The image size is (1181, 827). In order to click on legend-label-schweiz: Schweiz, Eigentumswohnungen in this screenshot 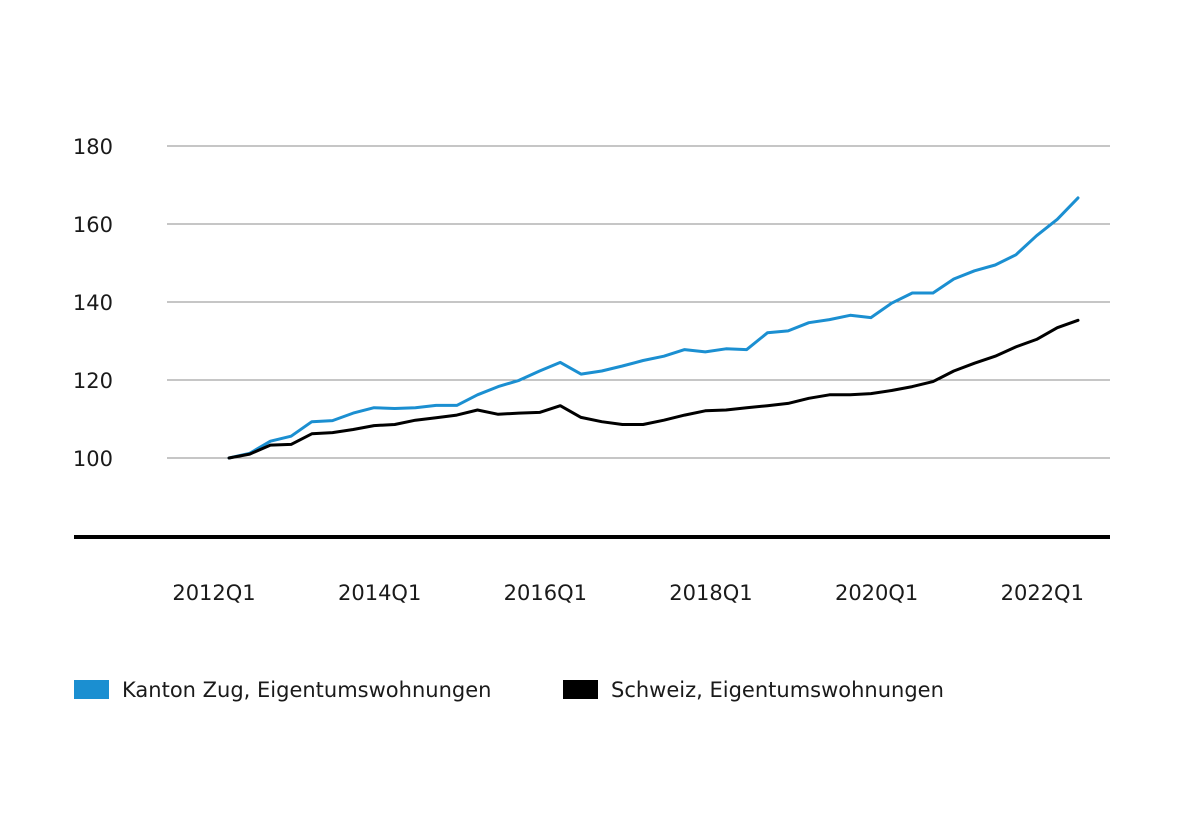, I will do `click(777, 690)`.